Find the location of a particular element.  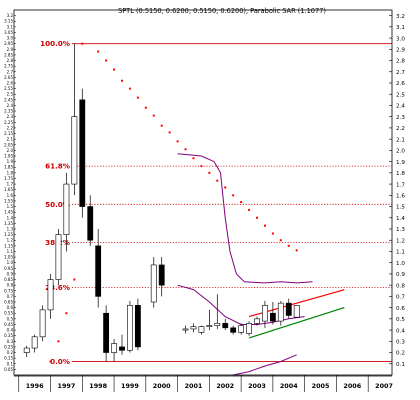

left-y-tick-label: 1.3 is located at coordinates (10, 229).